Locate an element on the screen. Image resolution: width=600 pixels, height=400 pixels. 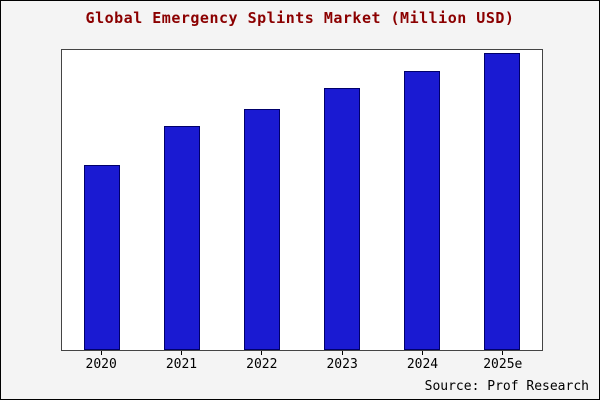
x-tick-label-2025e: 2025e is located at coordinates (503, 361).